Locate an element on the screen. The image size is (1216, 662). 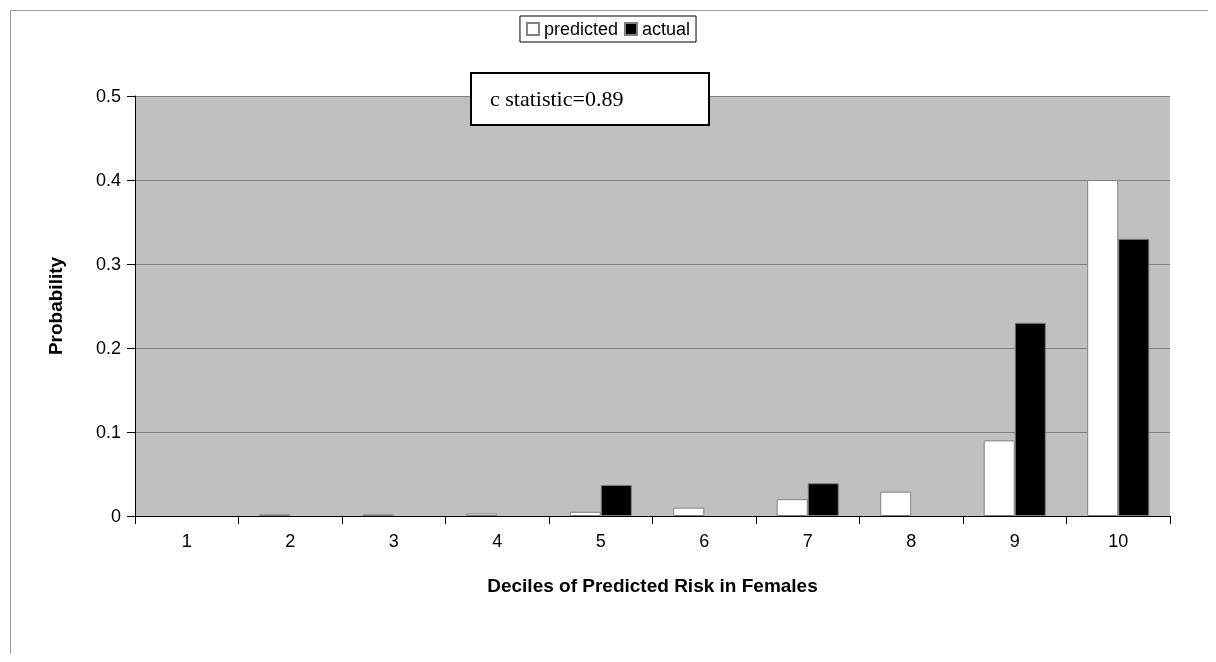
y-tick-label: 0.5 is located at coordinates (108, 96).